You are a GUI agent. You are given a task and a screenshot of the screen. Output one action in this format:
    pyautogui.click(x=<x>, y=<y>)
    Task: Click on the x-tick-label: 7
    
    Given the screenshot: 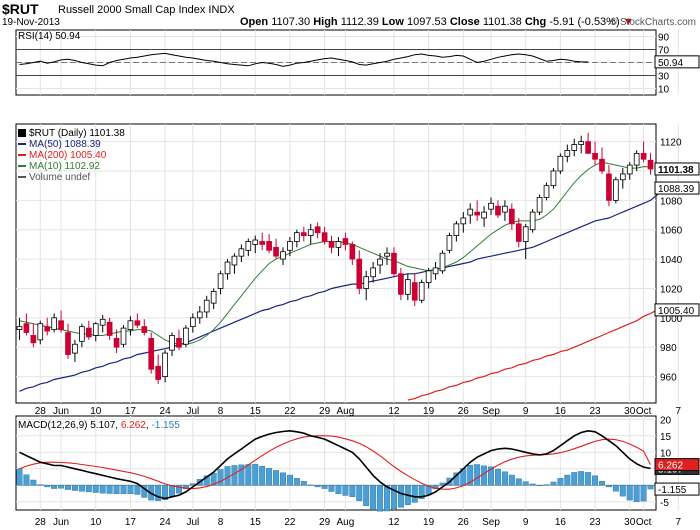 What is the action you would take?
    pyautogui.click(x=678, y=522)
    